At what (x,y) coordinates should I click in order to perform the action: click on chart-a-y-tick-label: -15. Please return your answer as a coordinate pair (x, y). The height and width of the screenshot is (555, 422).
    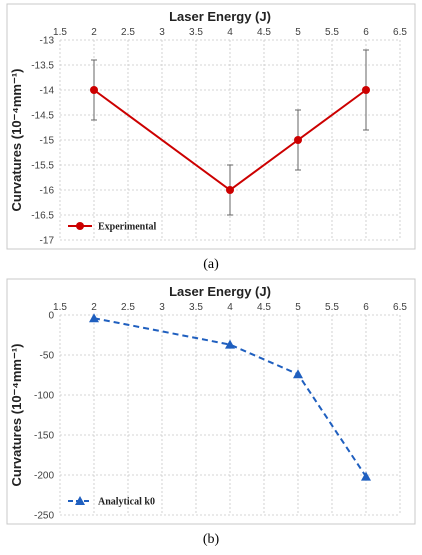
    Looking at the image, I should click on (47, 141).